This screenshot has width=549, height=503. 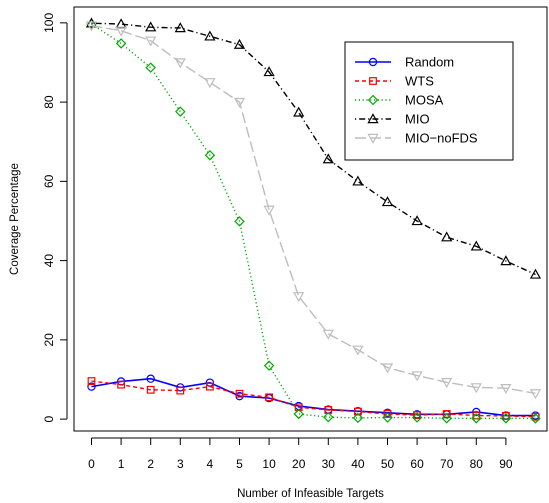 I want to click on y-tick-label: 100, so click(x=49, y=23).